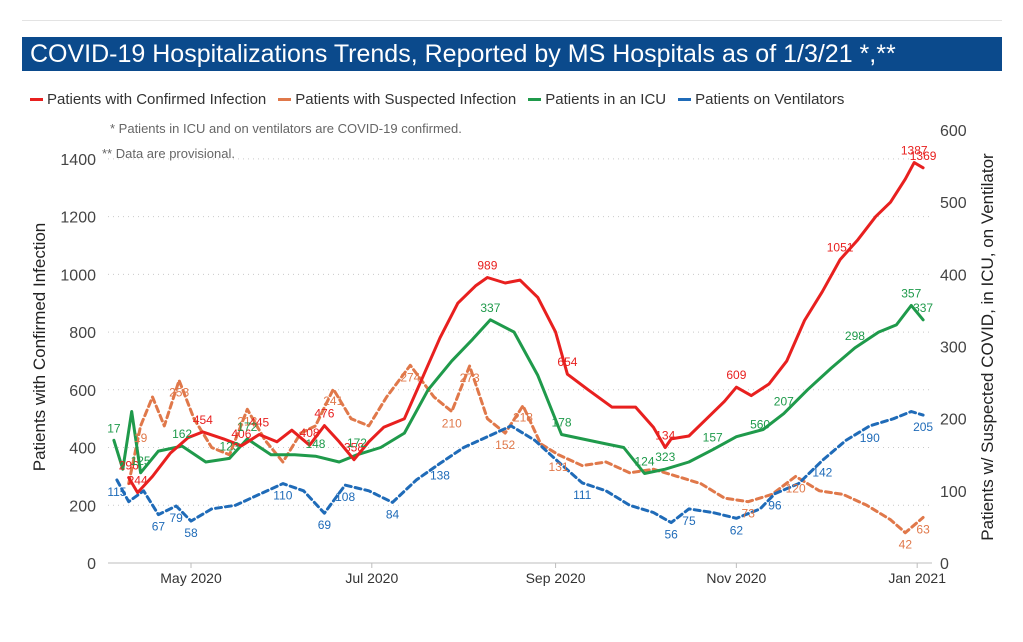 The height and width of the screenshot is (642, 1023). What do you see at coordinates (176, 518) in the screenshot?
I see `data-label: 79` at bounding box center [176, 518].